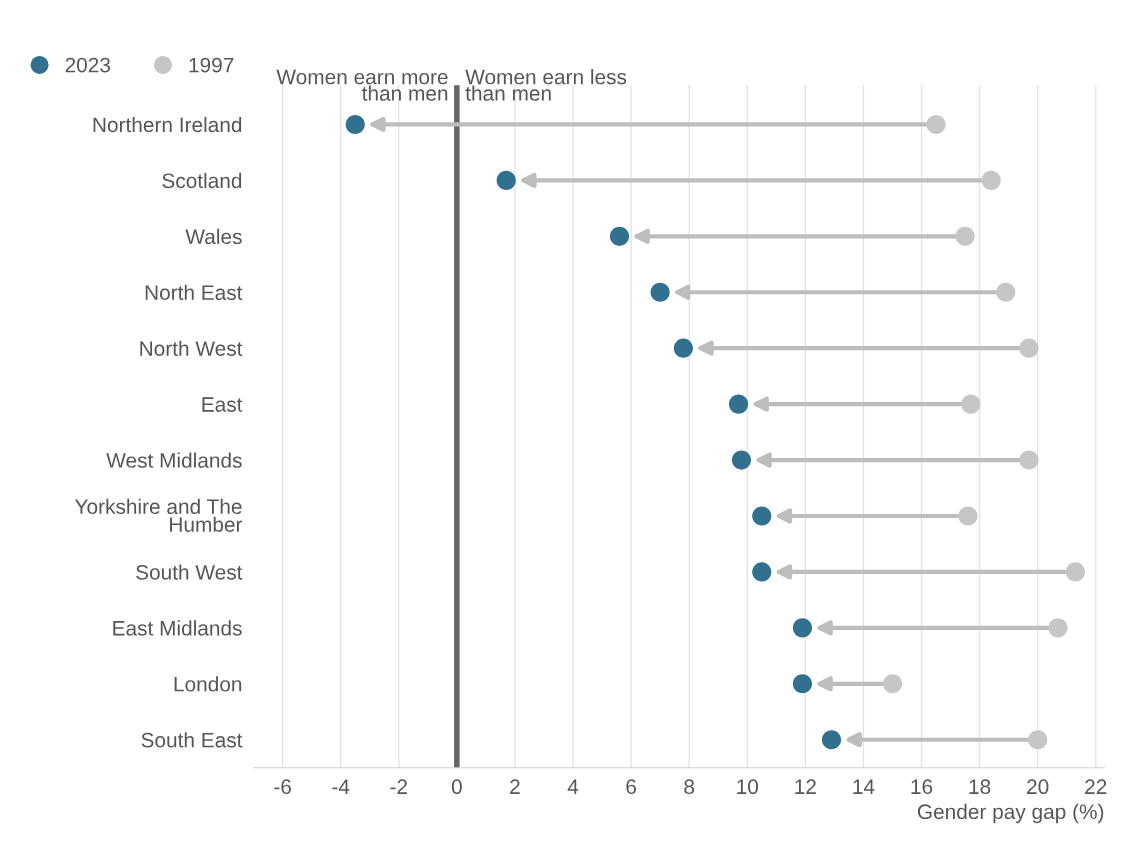 The width and height of the screenshot is (1127, 853). I want to click on x-tick-label: 18, so click(980, 787).